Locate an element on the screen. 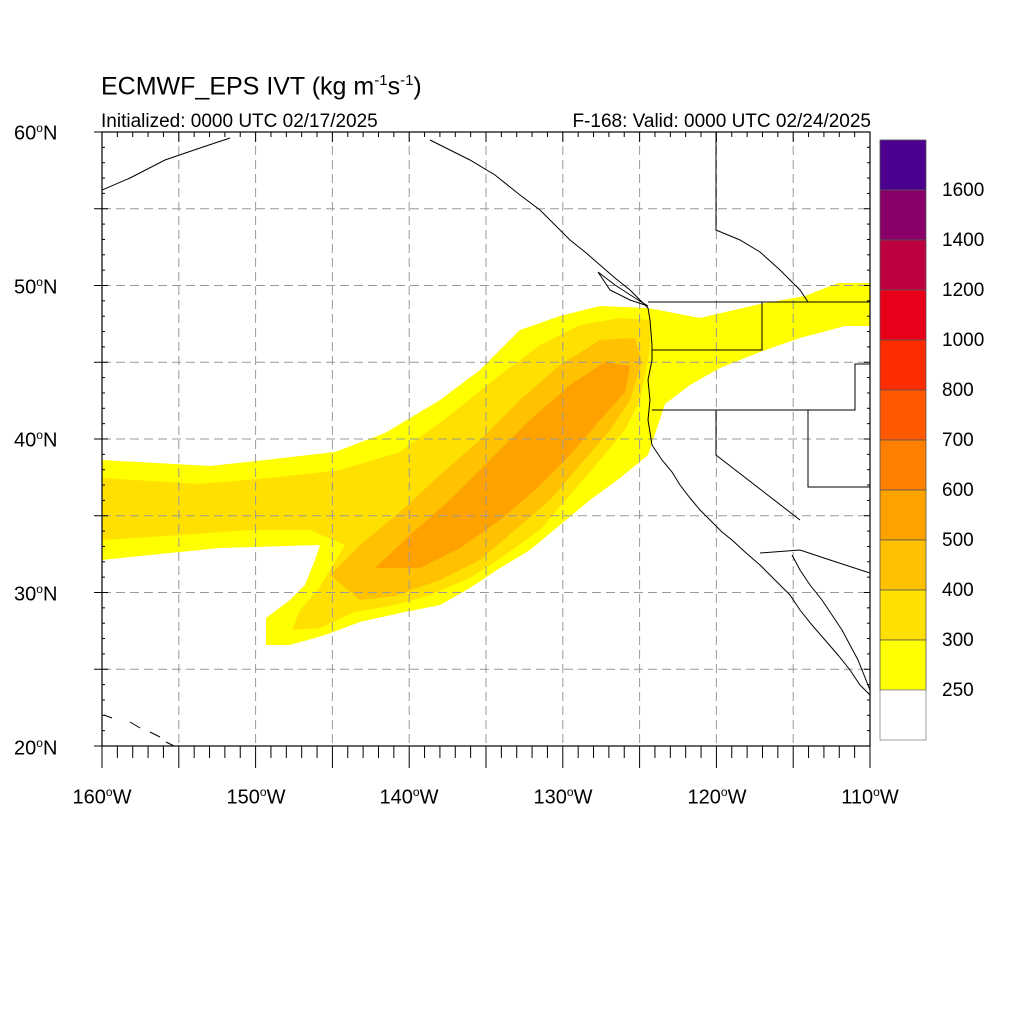 This screenshot has width=1024, height=1024. chart-title: ECMWF_EPS IVT (kg m-1s-1) is located at coordinates (261, 86).